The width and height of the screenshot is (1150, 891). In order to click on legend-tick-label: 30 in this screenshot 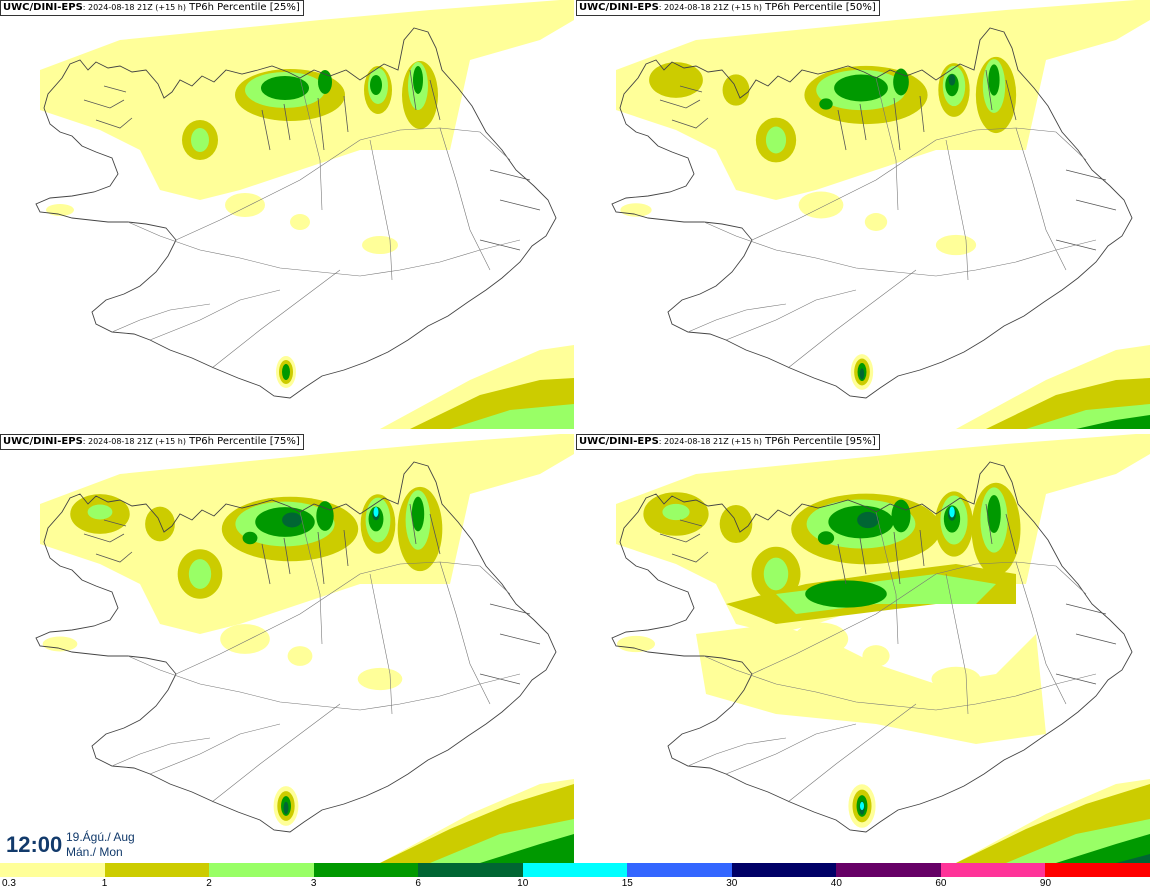, I will do `click(732, 883)`.